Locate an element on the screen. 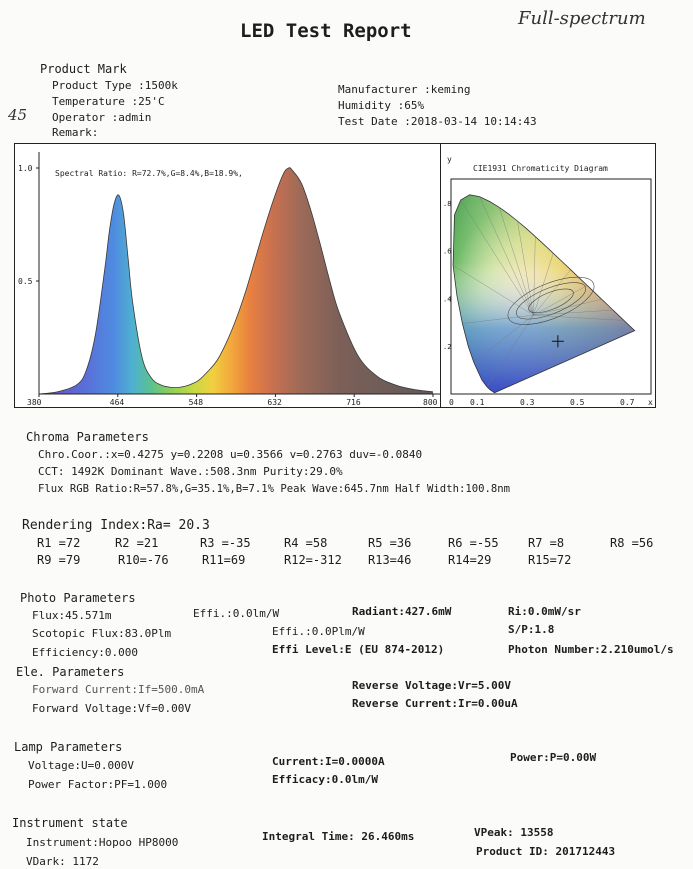 The height and width of the screenshot is (869, 693). rendering-value: R15=72 is located at coordinates (550, 560).